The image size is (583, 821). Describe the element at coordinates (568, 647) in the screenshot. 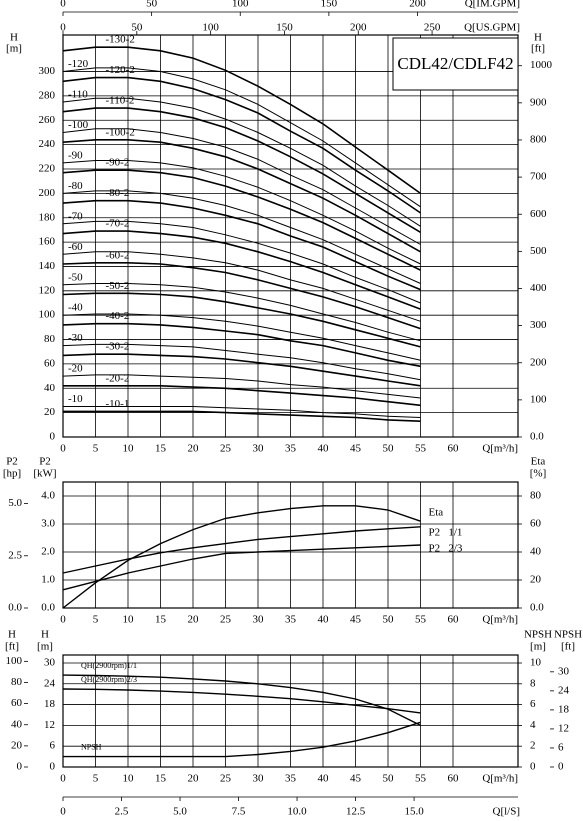

I see `axis-unit: [ft]` at that location.